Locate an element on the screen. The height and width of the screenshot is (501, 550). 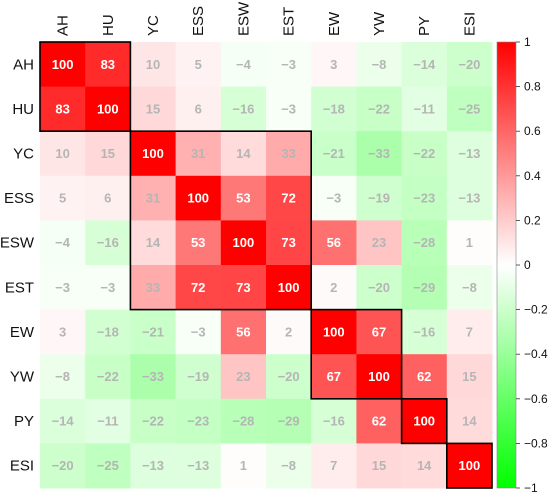
column-label: HU is located at coordinates (108, 25).